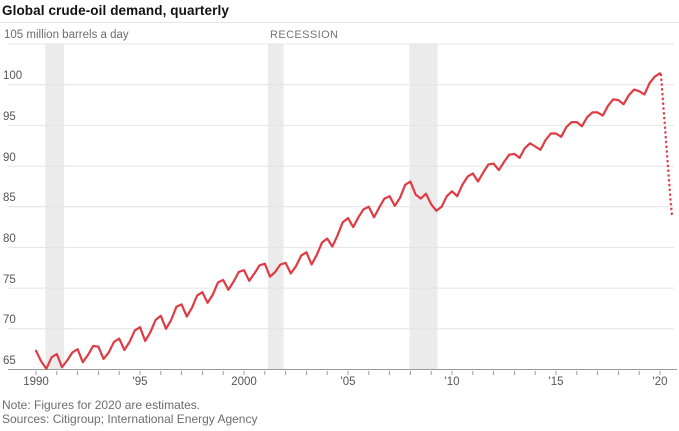  What do you see at coordinates (9, 157) in the screenshot?
I see `y-axis-label: 90` at bounding box center [9, 157].